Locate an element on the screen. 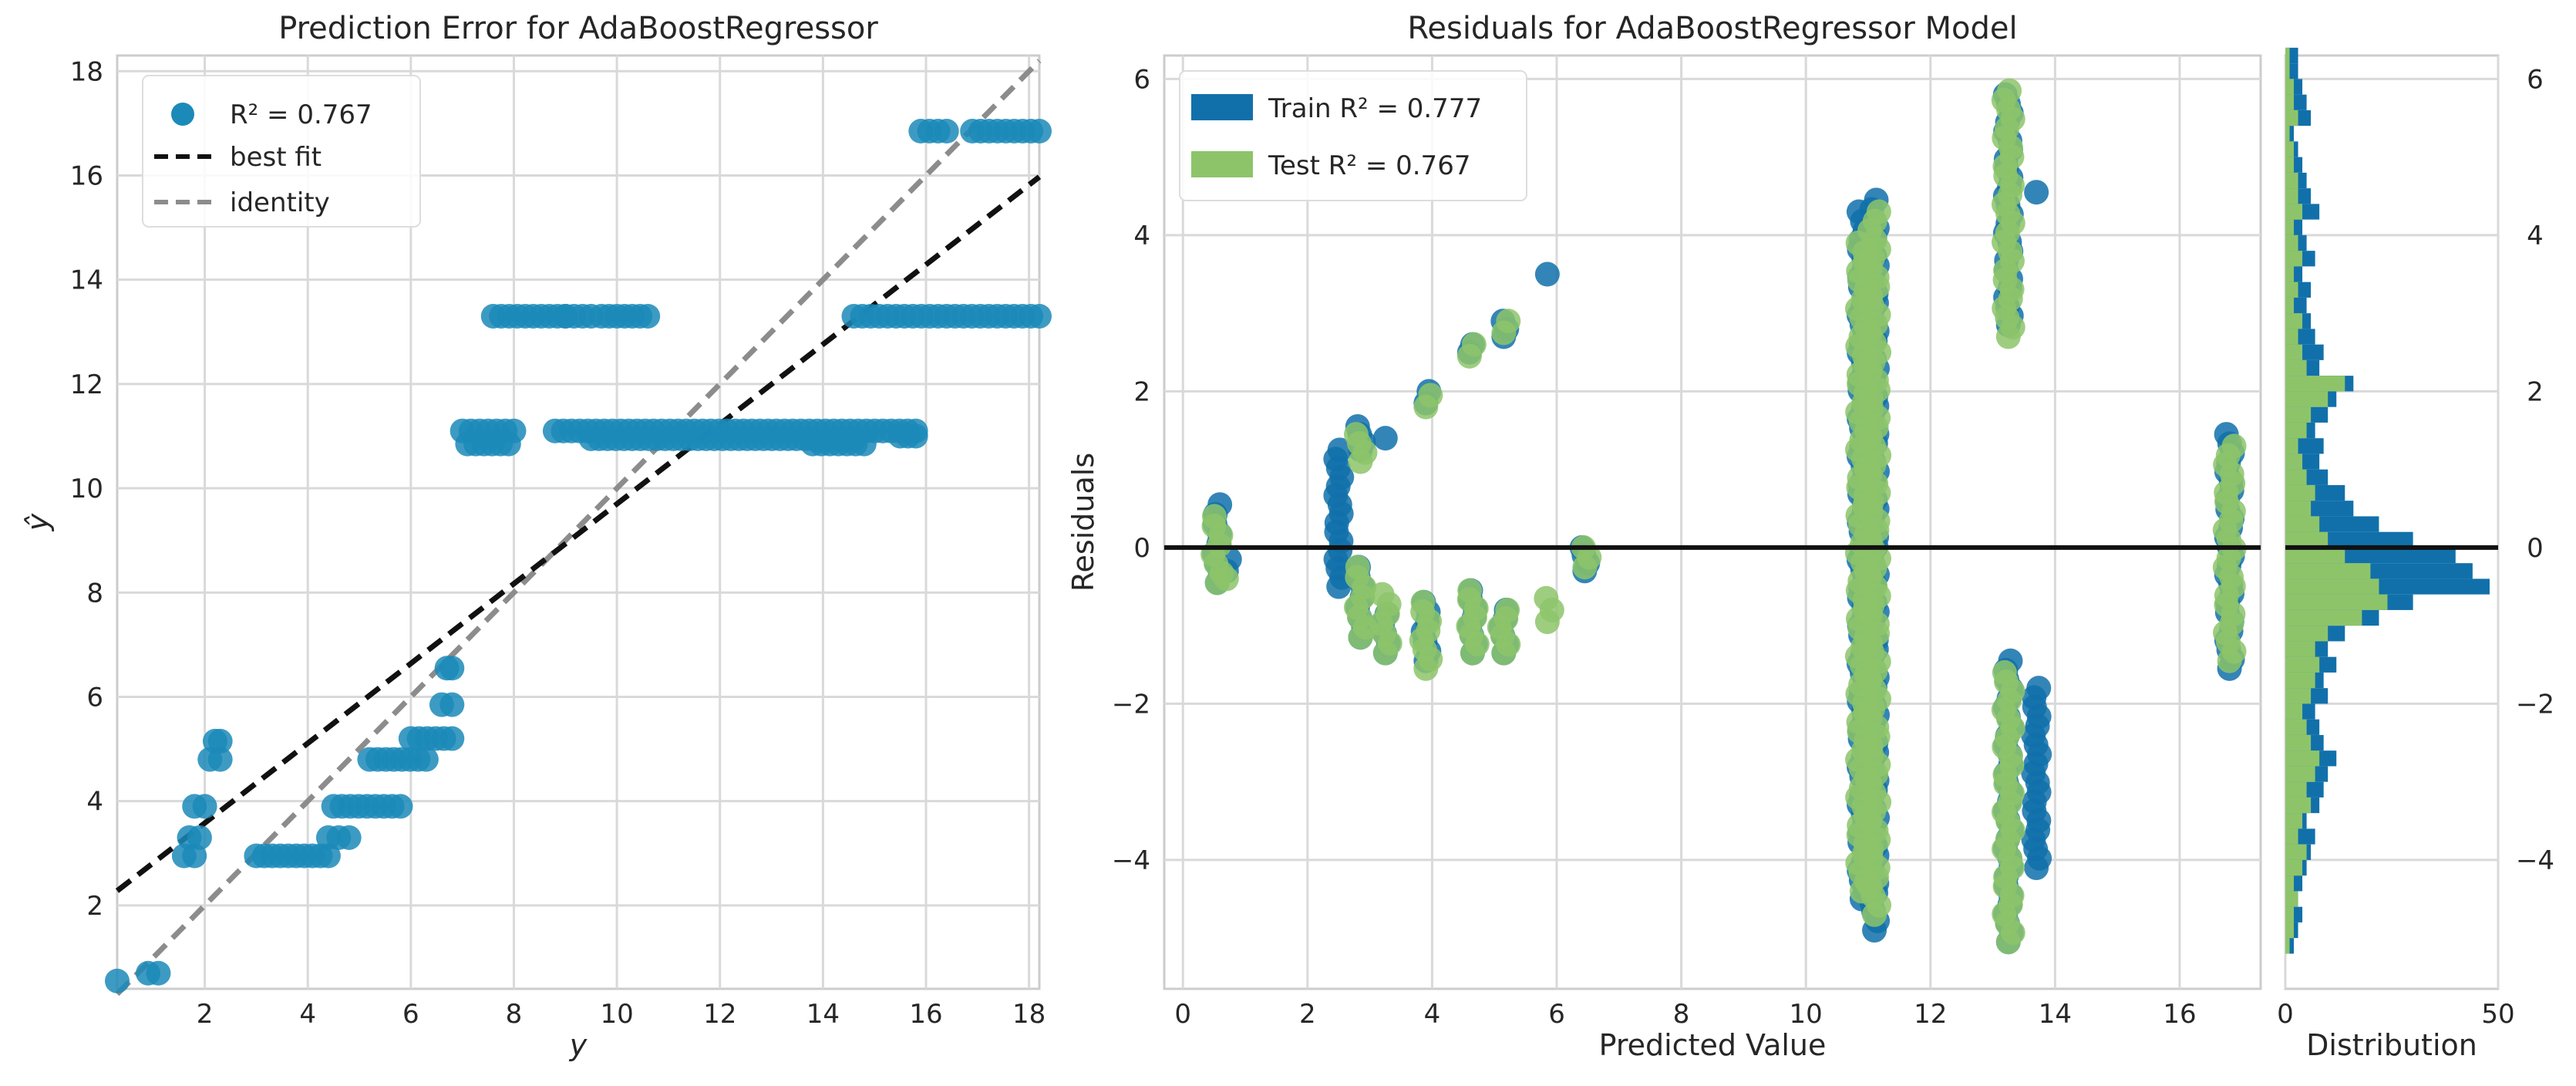 The height and width of the screenshot is (1086, 2576). prediction-error-xlabel: y is located at coordinates (579, 1045).